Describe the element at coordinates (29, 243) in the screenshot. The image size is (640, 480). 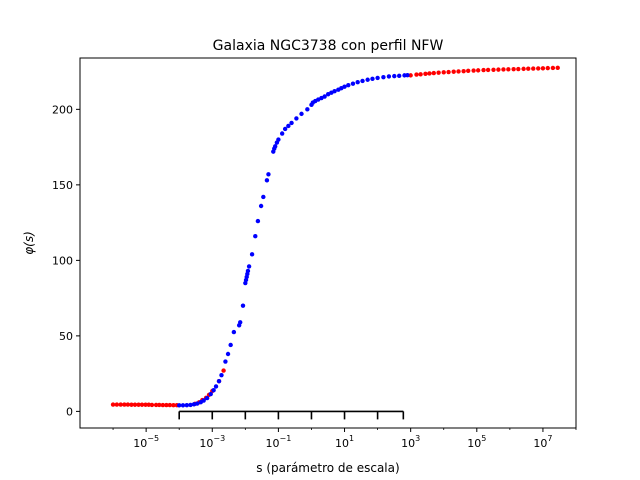
I see `y-axis-label: φ(s)` at that location.